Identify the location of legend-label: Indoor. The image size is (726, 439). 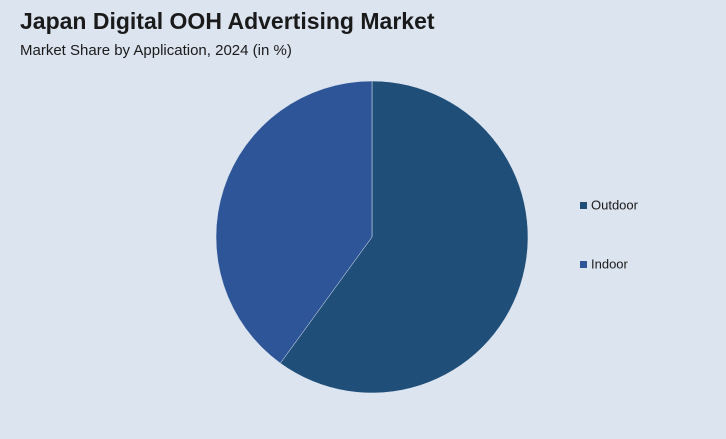
(610, 263).